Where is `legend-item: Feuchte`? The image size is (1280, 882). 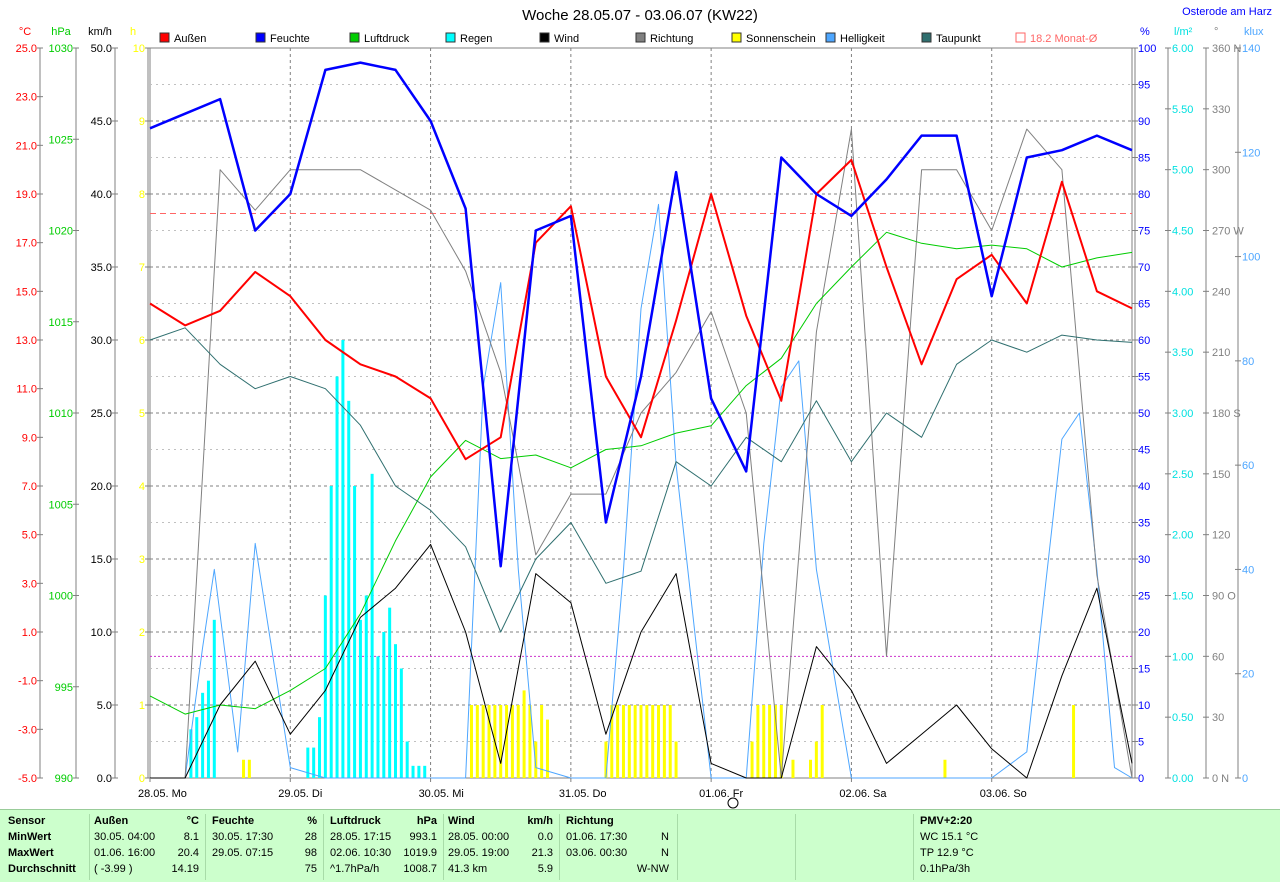 legend-item: Feuchte is located at coordinates (282, 38).